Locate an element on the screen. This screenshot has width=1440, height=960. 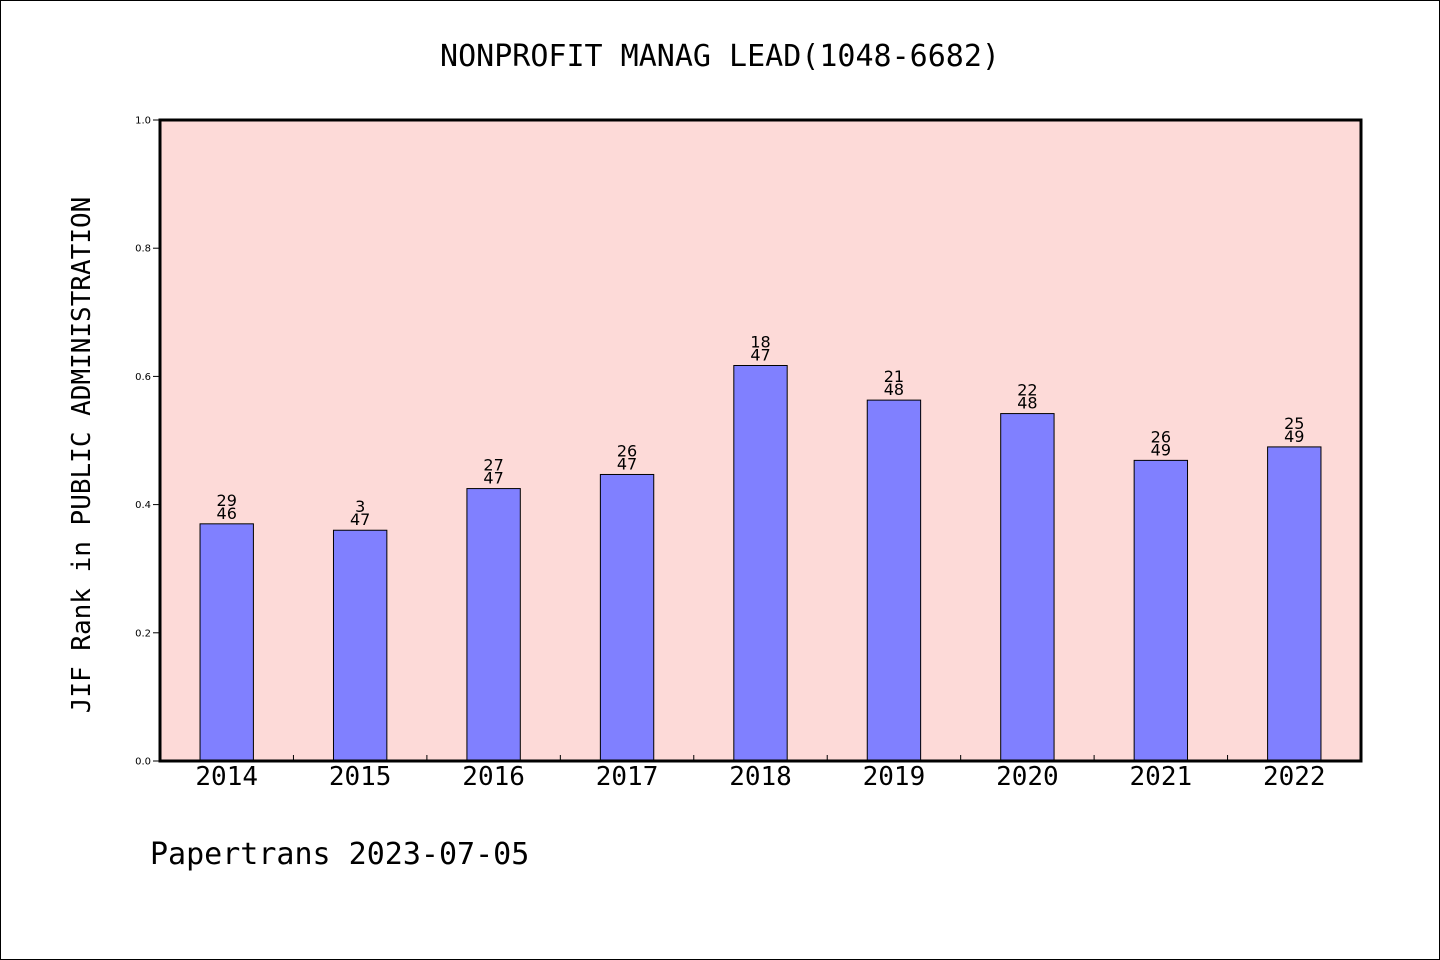
x-tick-label: 2016 is located at coordinates (493, 777).